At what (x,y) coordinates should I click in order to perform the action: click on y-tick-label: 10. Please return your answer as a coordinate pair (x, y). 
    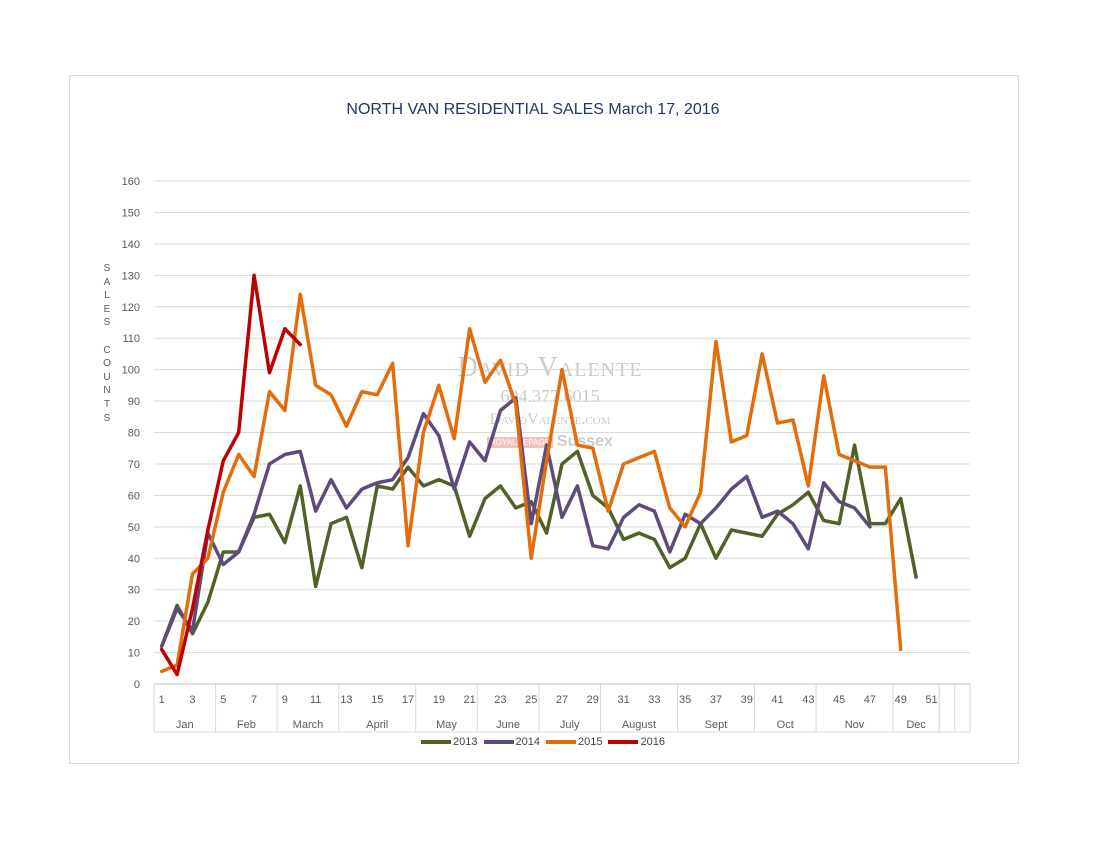
    Looking at the image, I should click on (134, 654).